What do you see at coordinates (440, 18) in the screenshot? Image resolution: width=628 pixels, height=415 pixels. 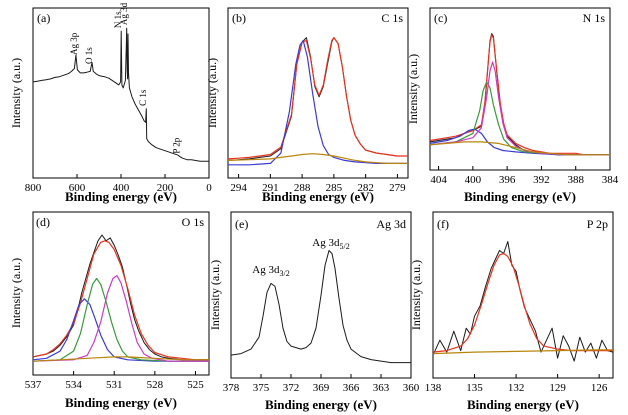 I see `panel-c-label: (c)` at bounding box center [440, 18].